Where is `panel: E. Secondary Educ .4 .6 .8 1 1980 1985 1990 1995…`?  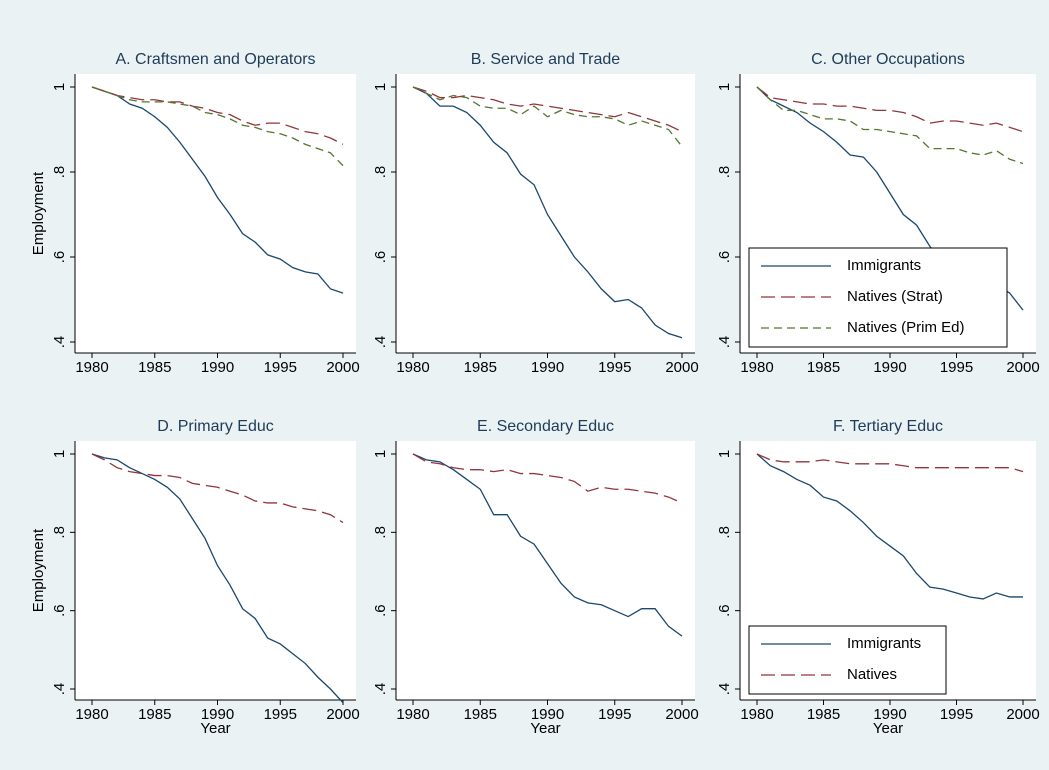 panel: E. Secondary Educ .4 .6 .8 1 1980 1985 1990 1995… is located at coordinates (535, 577).